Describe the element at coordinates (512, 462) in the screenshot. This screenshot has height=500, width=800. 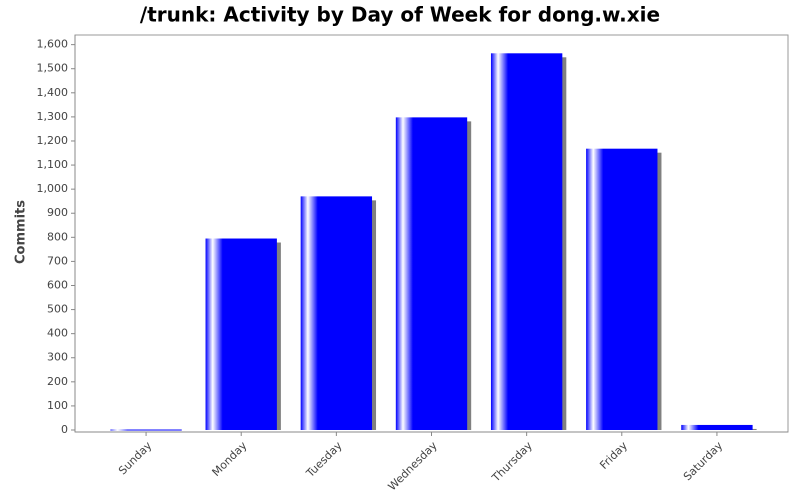
I see `x-tick-label: Thursday` at that location.